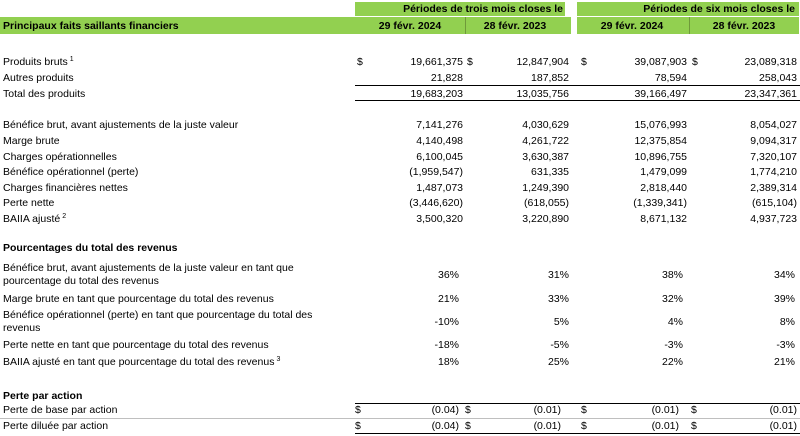  I want to click on header-group-three-months-bg, so click(460, 9).